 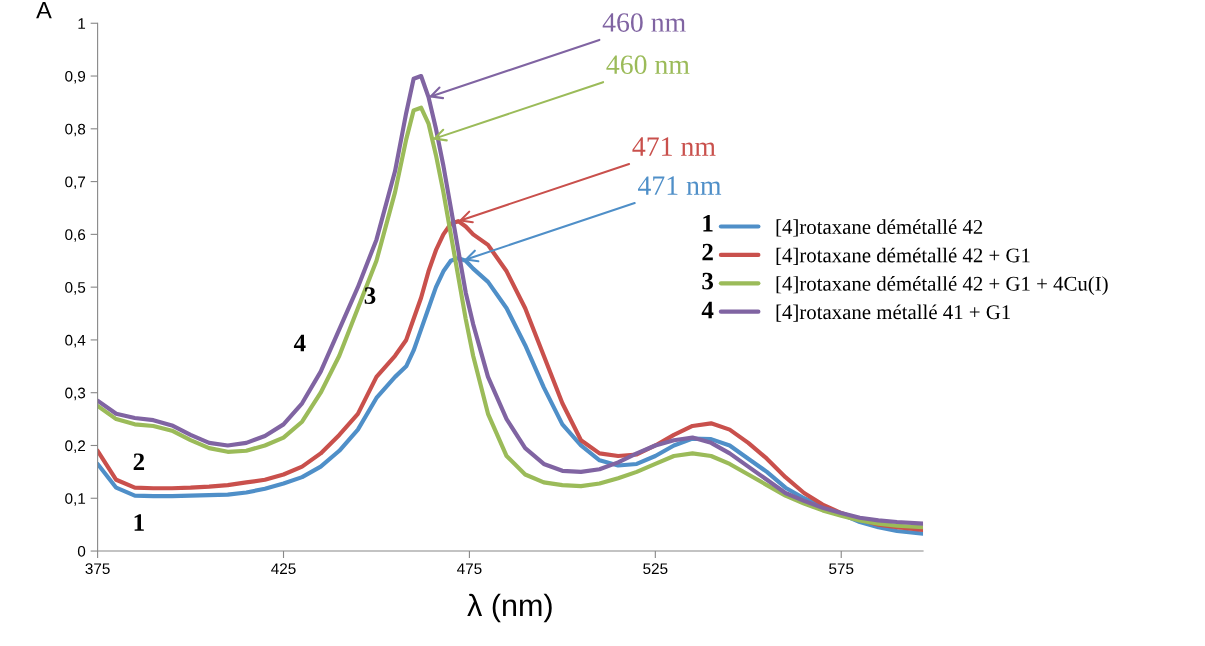 I want to click on y-tick-label: 0,8, so click(x=75, y=130).